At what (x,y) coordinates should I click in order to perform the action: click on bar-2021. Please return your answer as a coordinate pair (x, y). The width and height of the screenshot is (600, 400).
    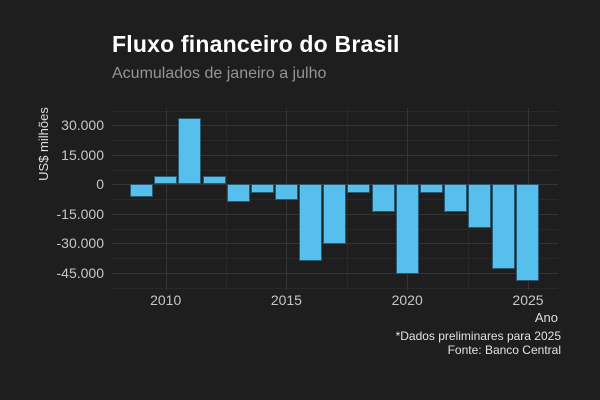
    Looking at the image, I should click on (431, 188).